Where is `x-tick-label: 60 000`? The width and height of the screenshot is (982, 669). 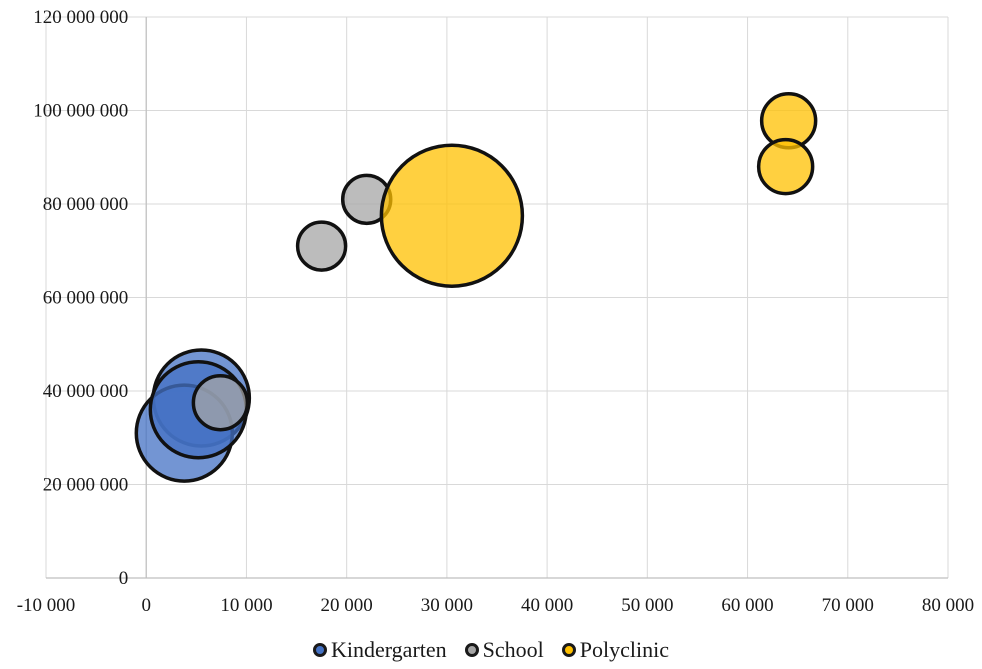 x-tick-label: 60 000 is located at coordinates (747, 605).